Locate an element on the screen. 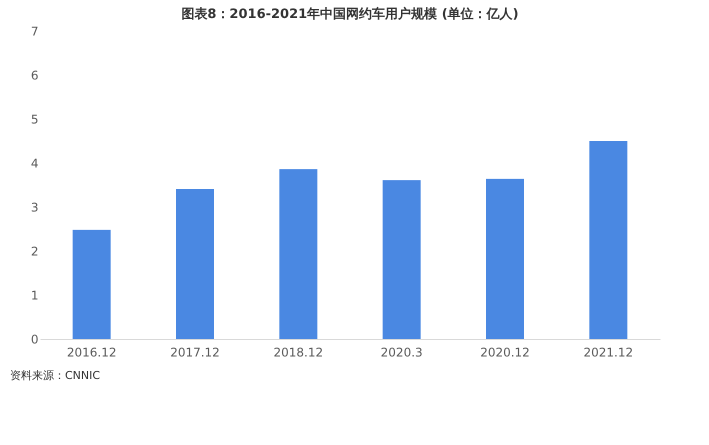 The width and height of the screenshot is (709, 445). y-tick-label: 7 is located at coordinates (34, 31).